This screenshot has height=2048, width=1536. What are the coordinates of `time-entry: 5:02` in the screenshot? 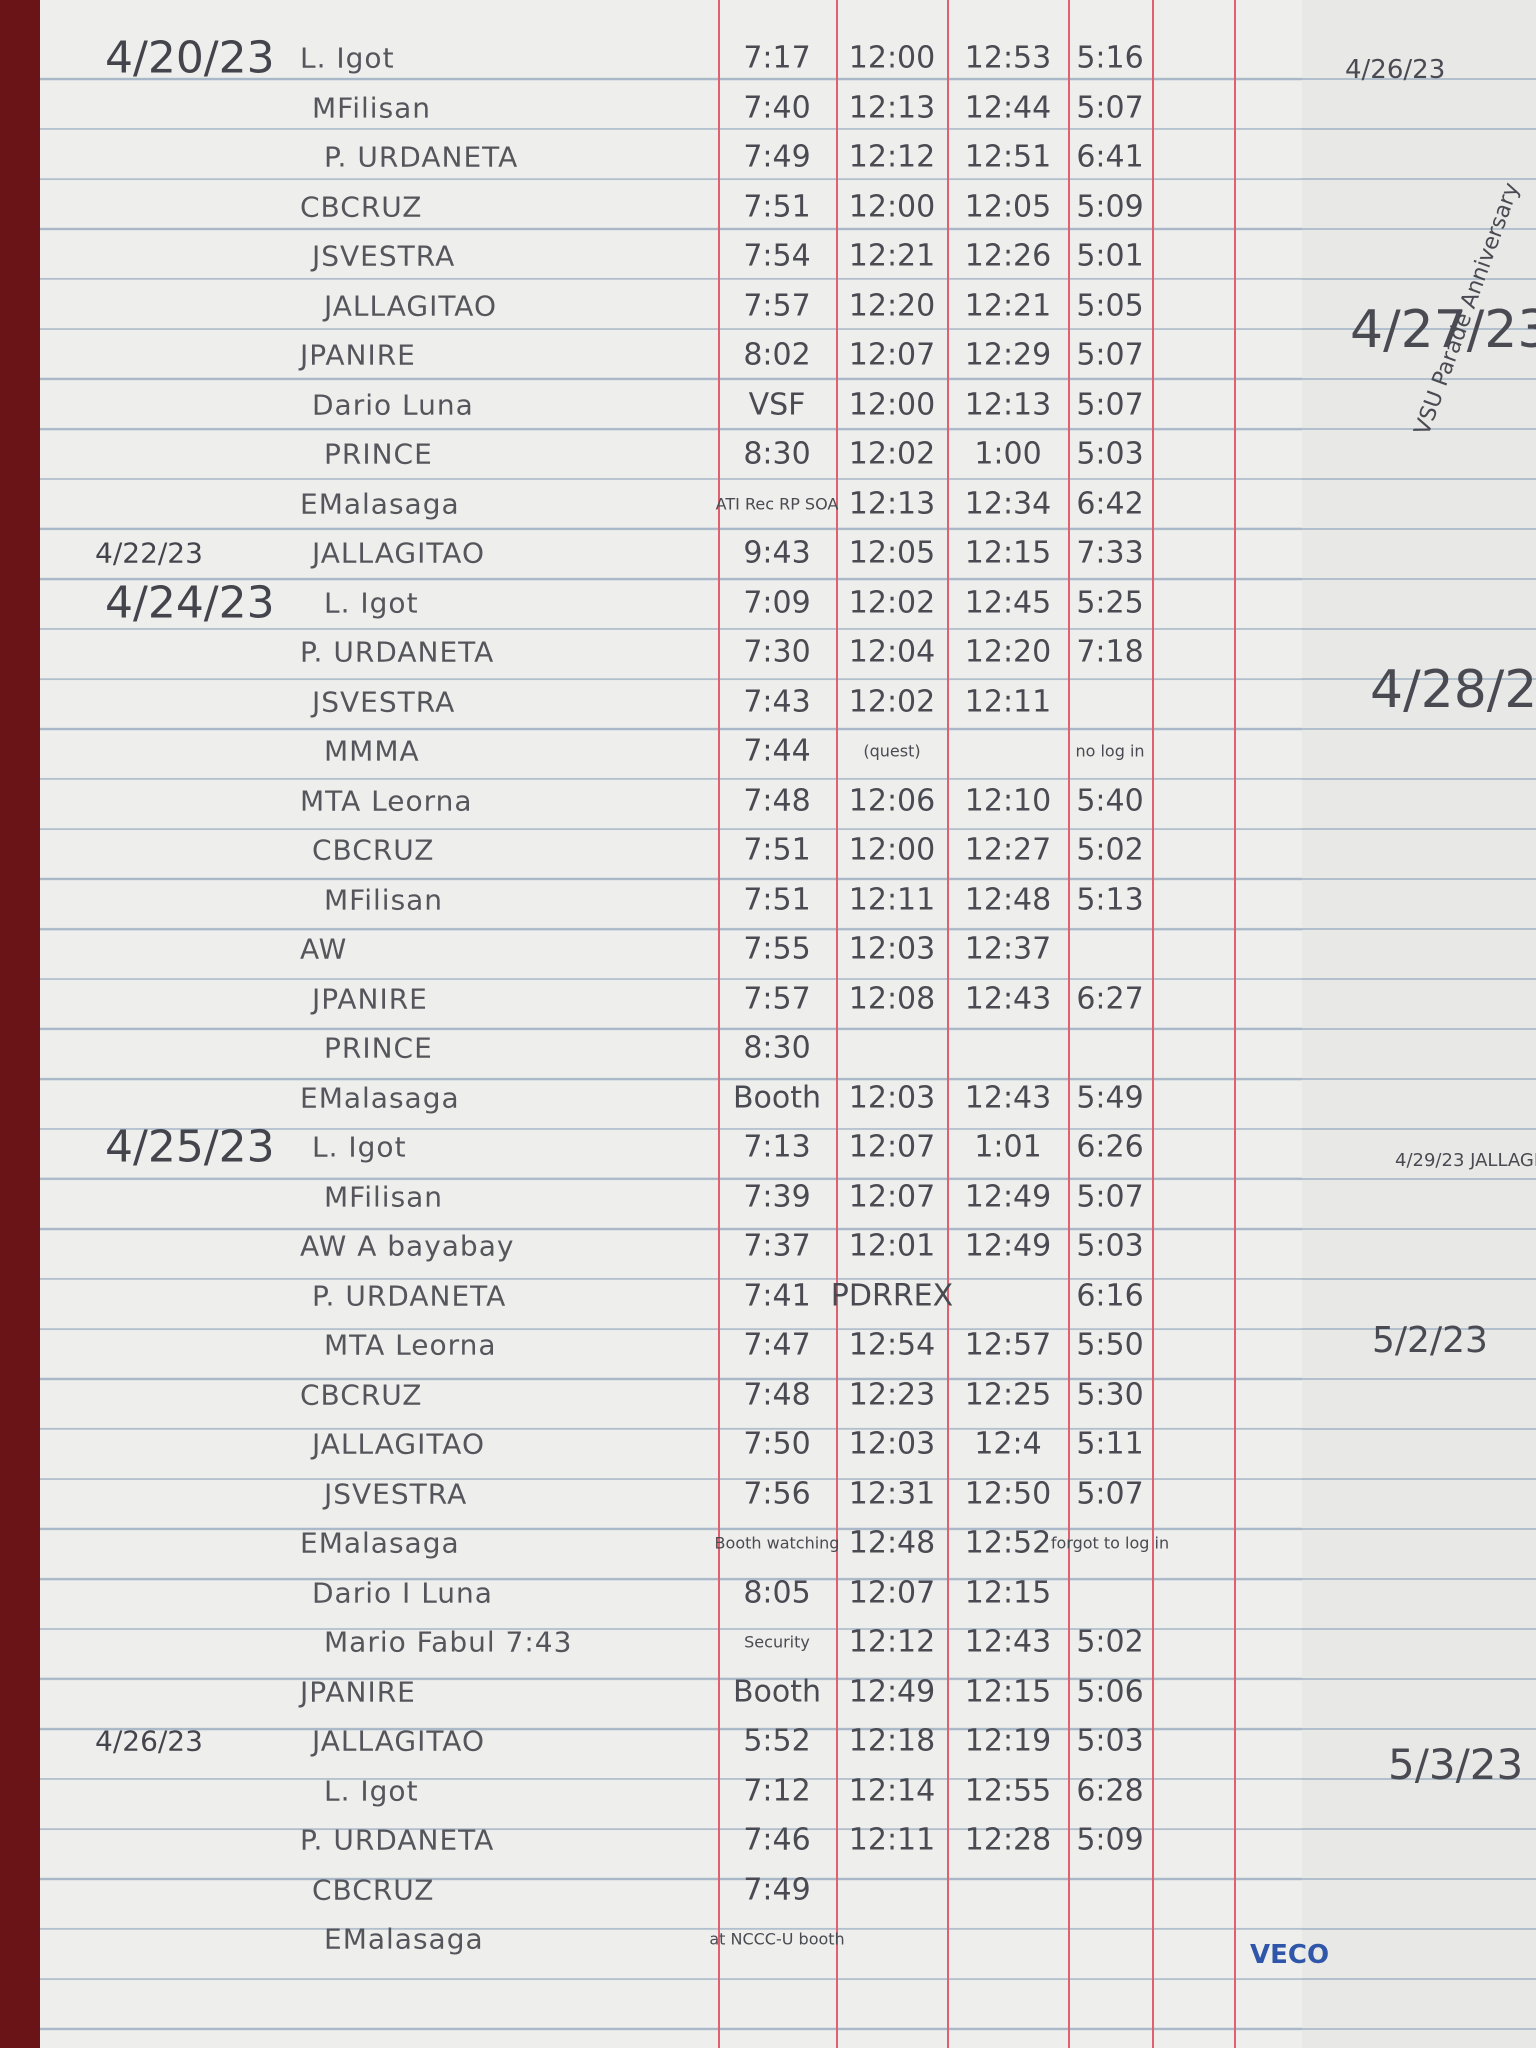 It's located at (1110, 1642).